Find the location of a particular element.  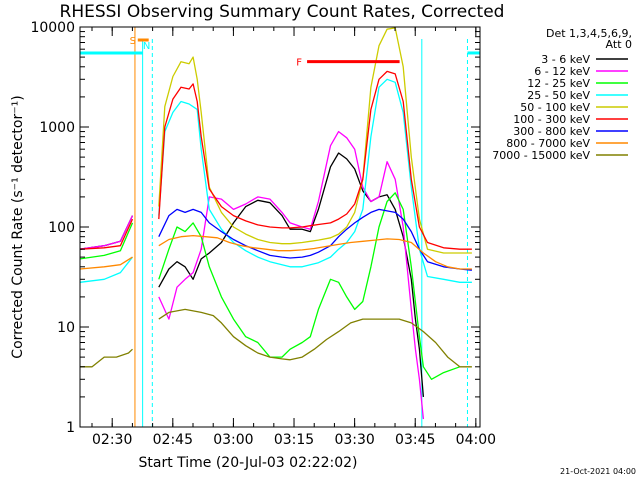

legend-label-5: 50 - 100 keV is located at coordinates (555, 107).